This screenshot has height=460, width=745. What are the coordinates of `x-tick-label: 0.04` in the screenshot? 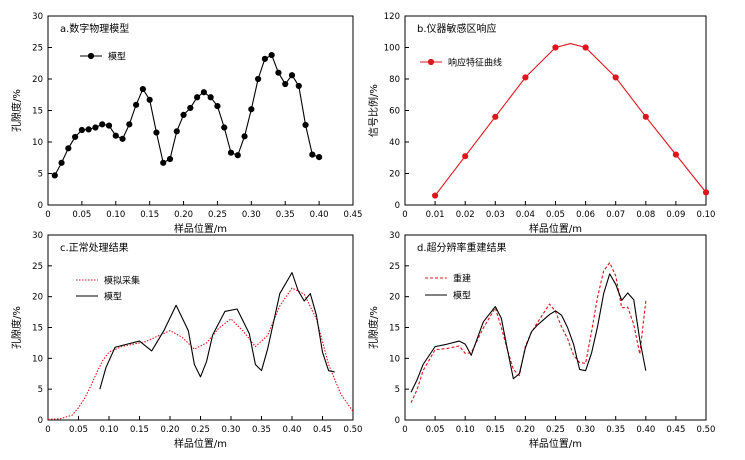 It's located at (525, 215).